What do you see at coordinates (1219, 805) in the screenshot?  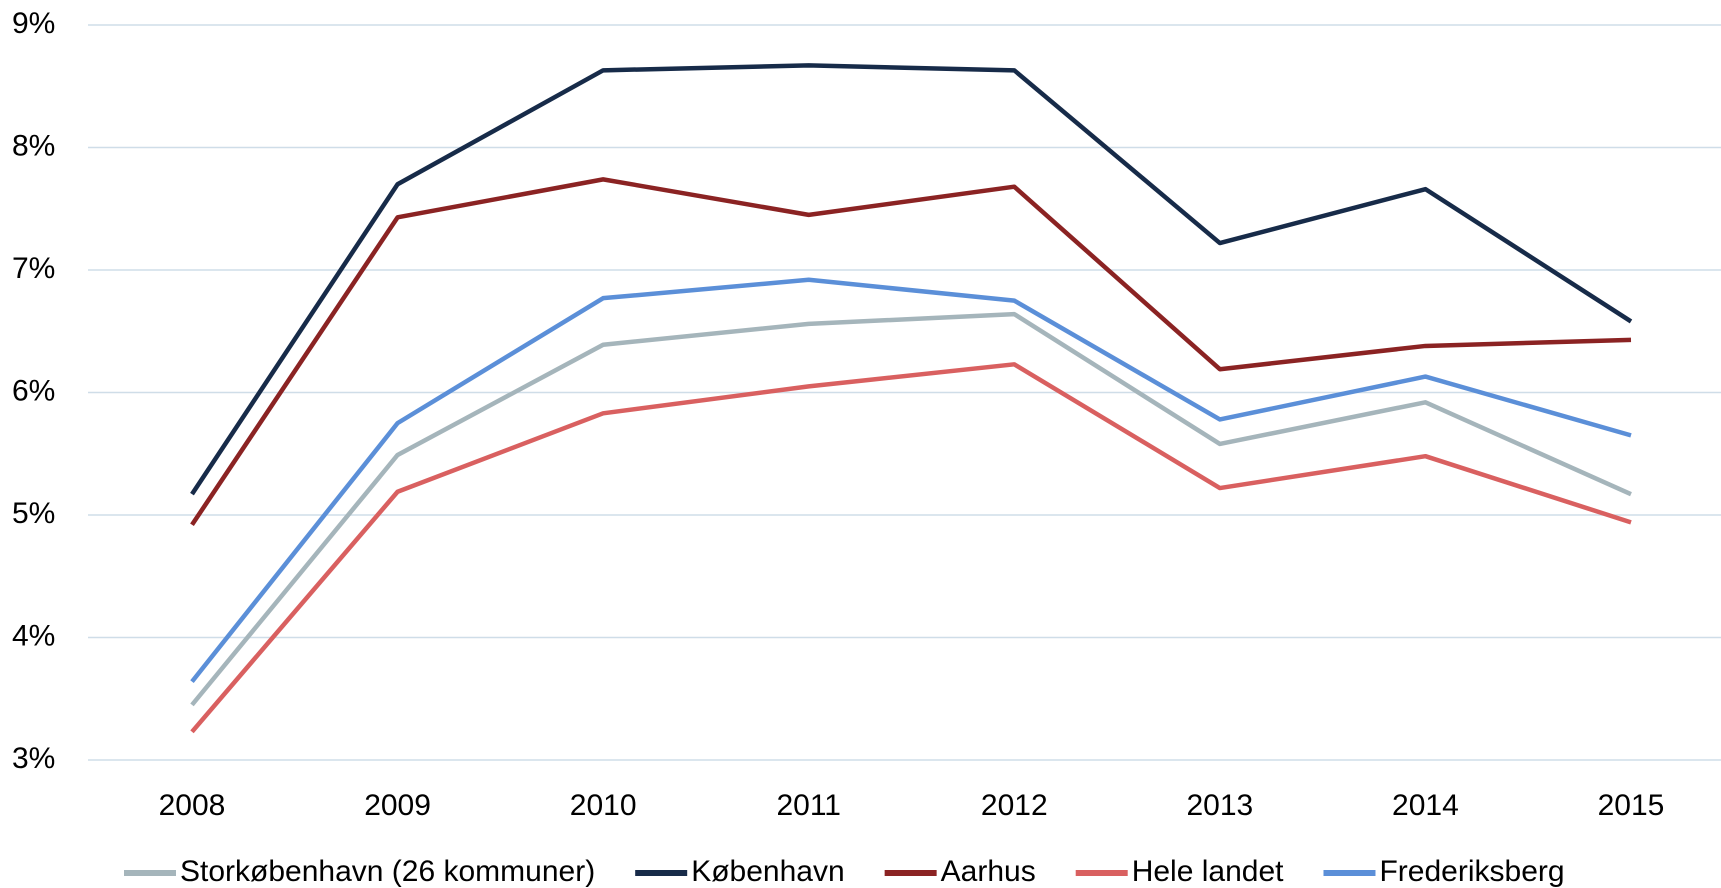 I see `x-tick-label: 2013` at bounding box center [1219, 805].